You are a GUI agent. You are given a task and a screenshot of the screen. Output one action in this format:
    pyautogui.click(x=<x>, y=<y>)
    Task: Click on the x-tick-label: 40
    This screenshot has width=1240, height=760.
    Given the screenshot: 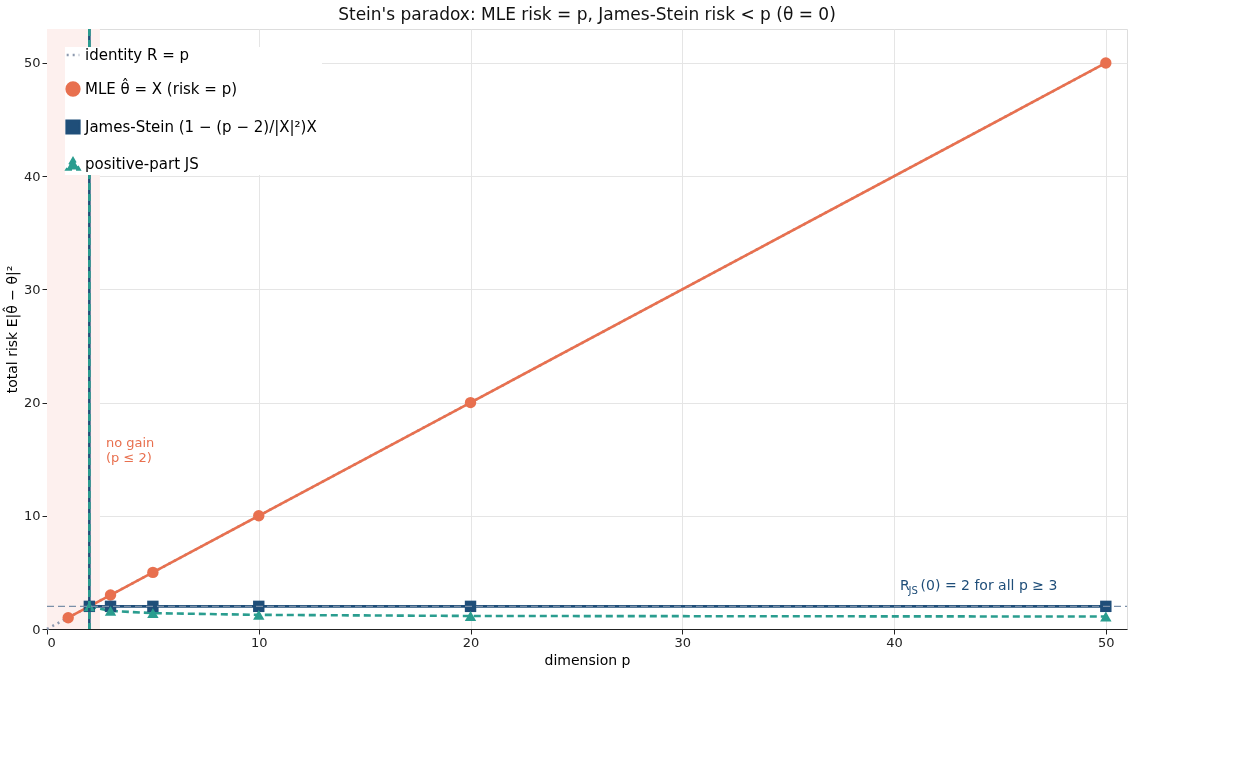 What is the action you would take?
    pyautogui.click(x=894, y=642)
    